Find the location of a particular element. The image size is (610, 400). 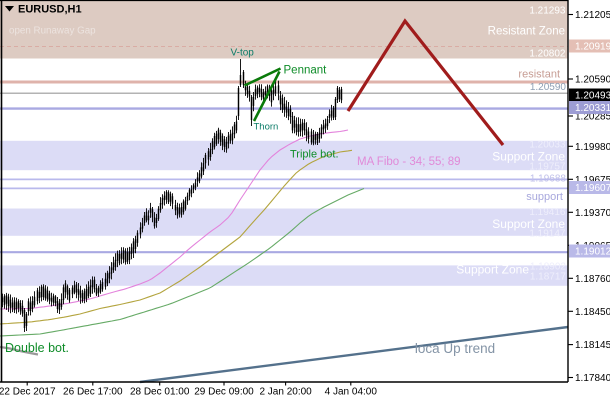

svg-text: 1.20802 is located at coordinates (547, 54).